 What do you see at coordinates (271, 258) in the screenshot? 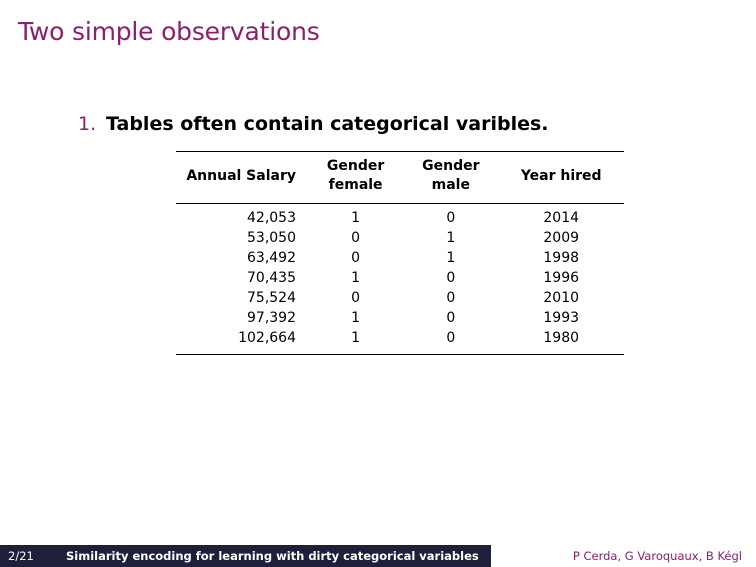
I see `table-cell: 63,492` at bounding box center [271, 258].